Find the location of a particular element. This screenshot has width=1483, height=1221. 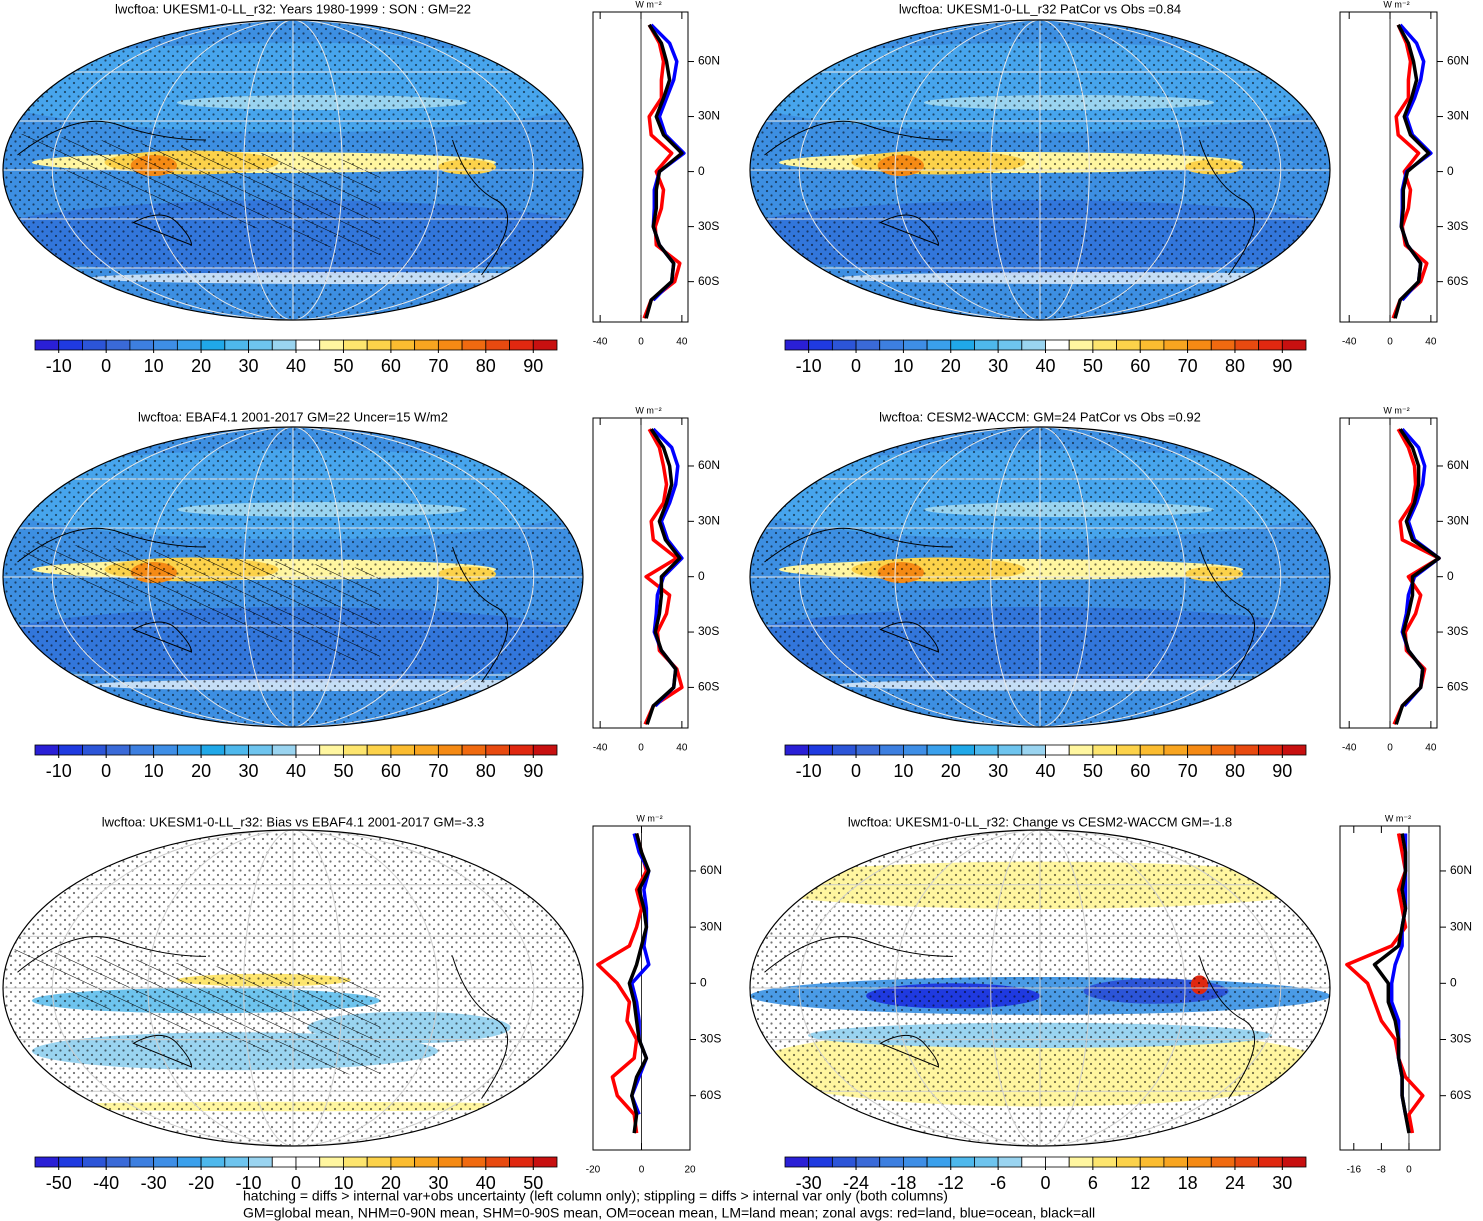

colorbar-label: -50 is located at coordinates (59, 1183).